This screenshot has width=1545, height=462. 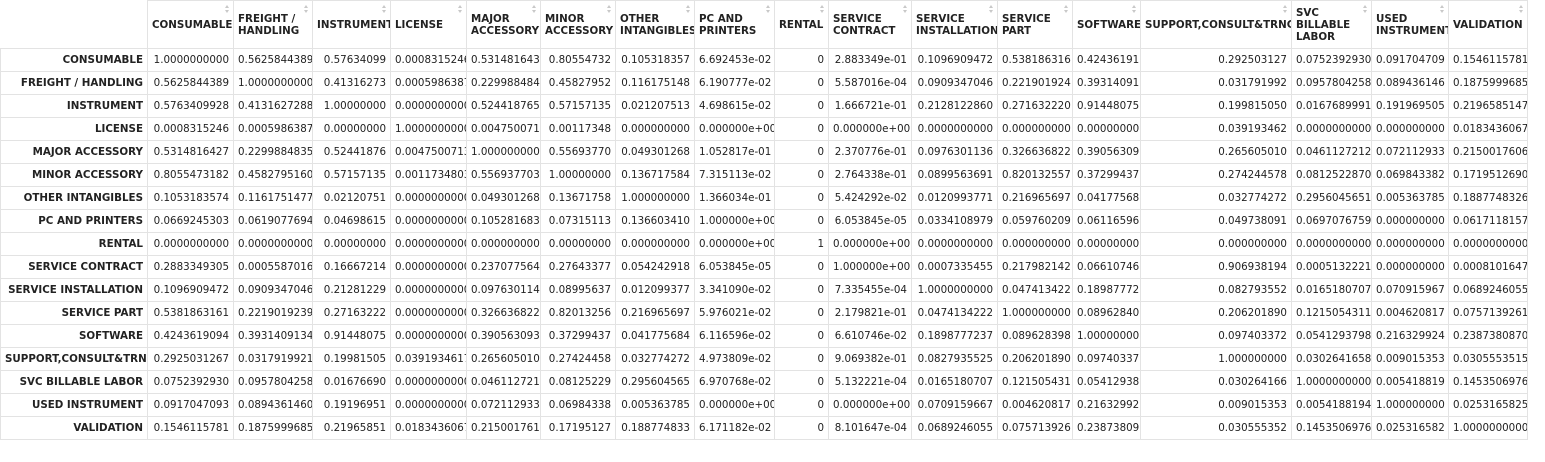 I want to click on column-header-freight-handling: FREIGHT / HANDLING, so click(x=273, y=24).